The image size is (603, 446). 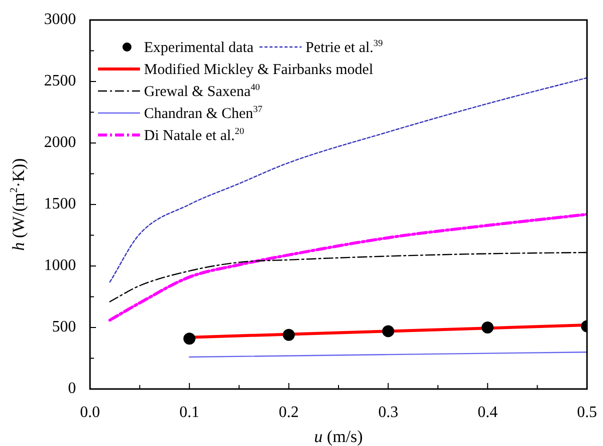 What do you see at coordinates (388, 412) in the screenshot?
I see `x-tick-label: 0.3` at bounding box center [388, 412].